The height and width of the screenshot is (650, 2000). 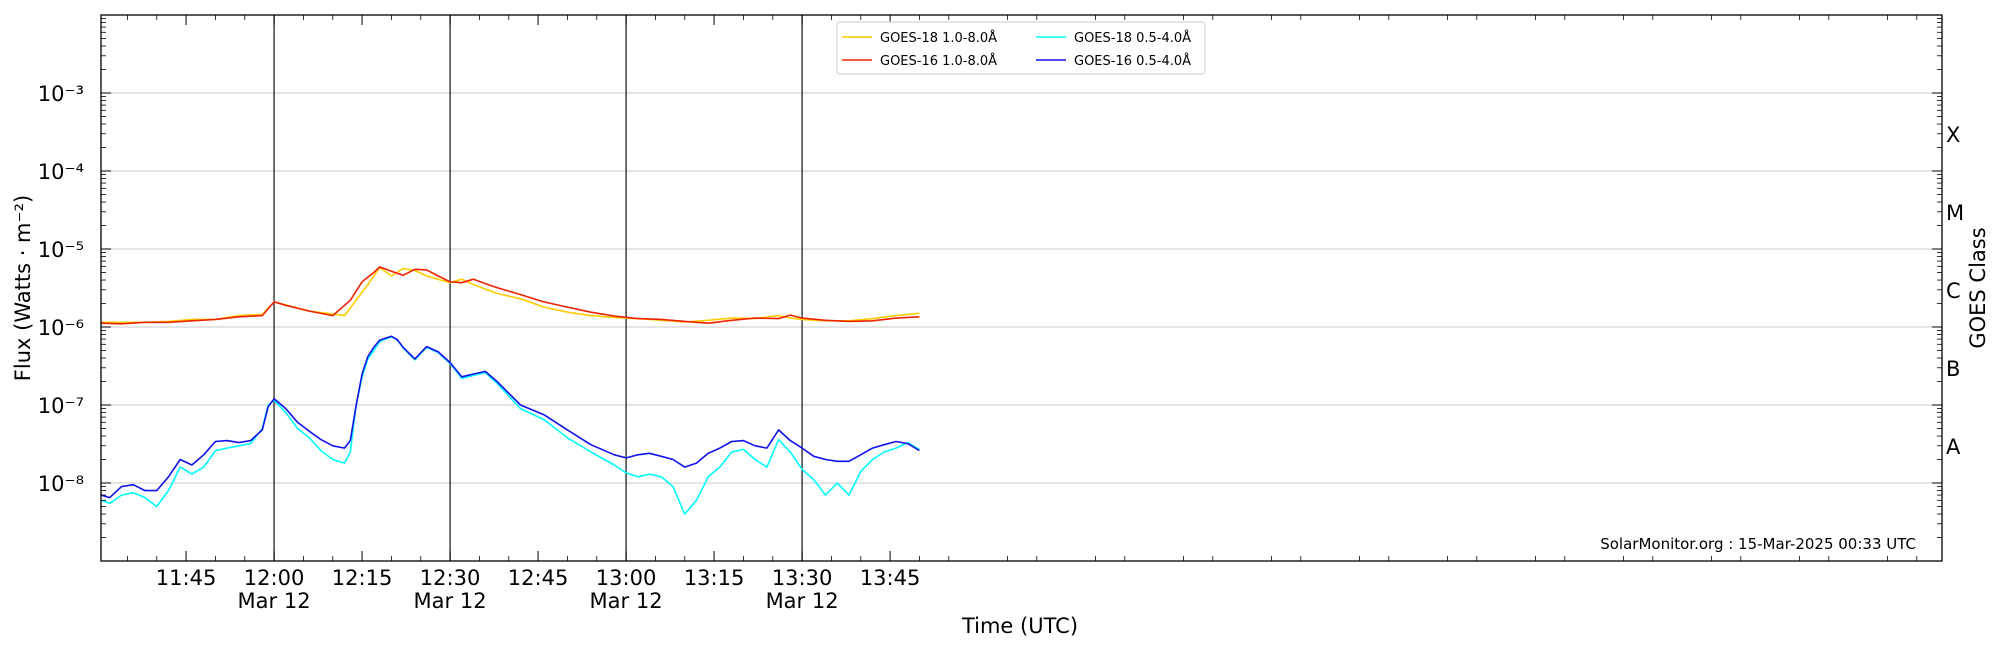 What do you see at coordinates (1953, 369) in the screenshot?
I see `goes-class-label: B` at bounding box center [1953, 369].